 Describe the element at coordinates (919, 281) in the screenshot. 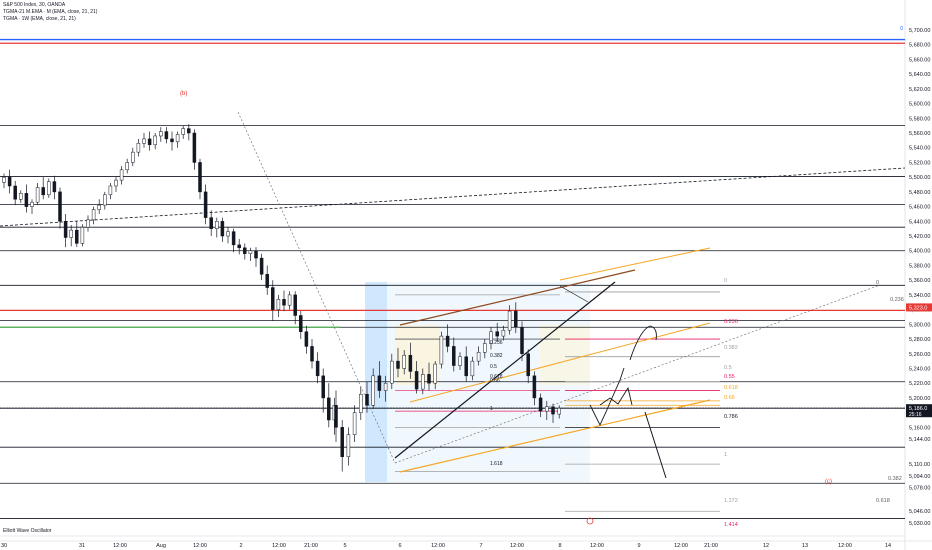

I see `price-tick-label: 5,360.00` at that location.